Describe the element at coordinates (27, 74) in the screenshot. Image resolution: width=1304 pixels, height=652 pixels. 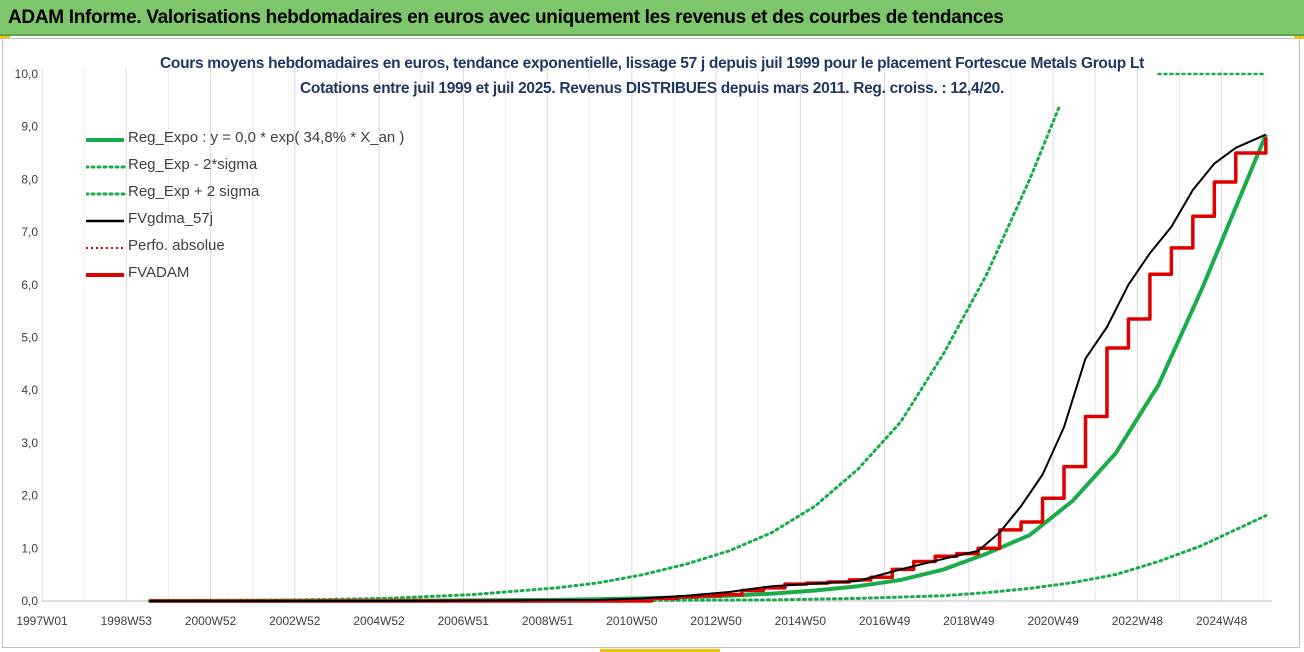
I see `y-tick-label: 10,0` at that location.